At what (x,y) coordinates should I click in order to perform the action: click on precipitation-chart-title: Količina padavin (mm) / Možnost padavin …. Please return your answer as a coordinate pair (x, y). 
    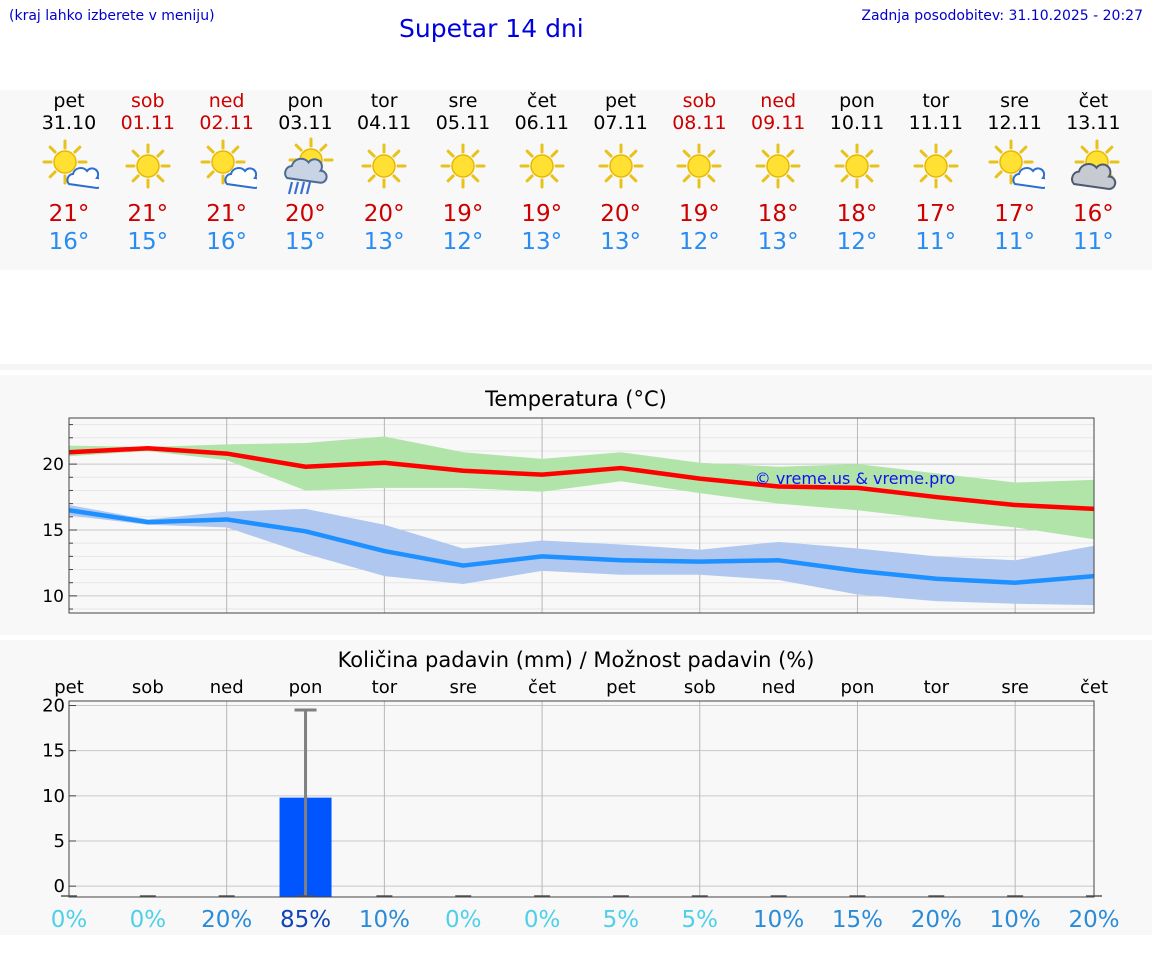
    Looking at the image, I should click on (576, 660).